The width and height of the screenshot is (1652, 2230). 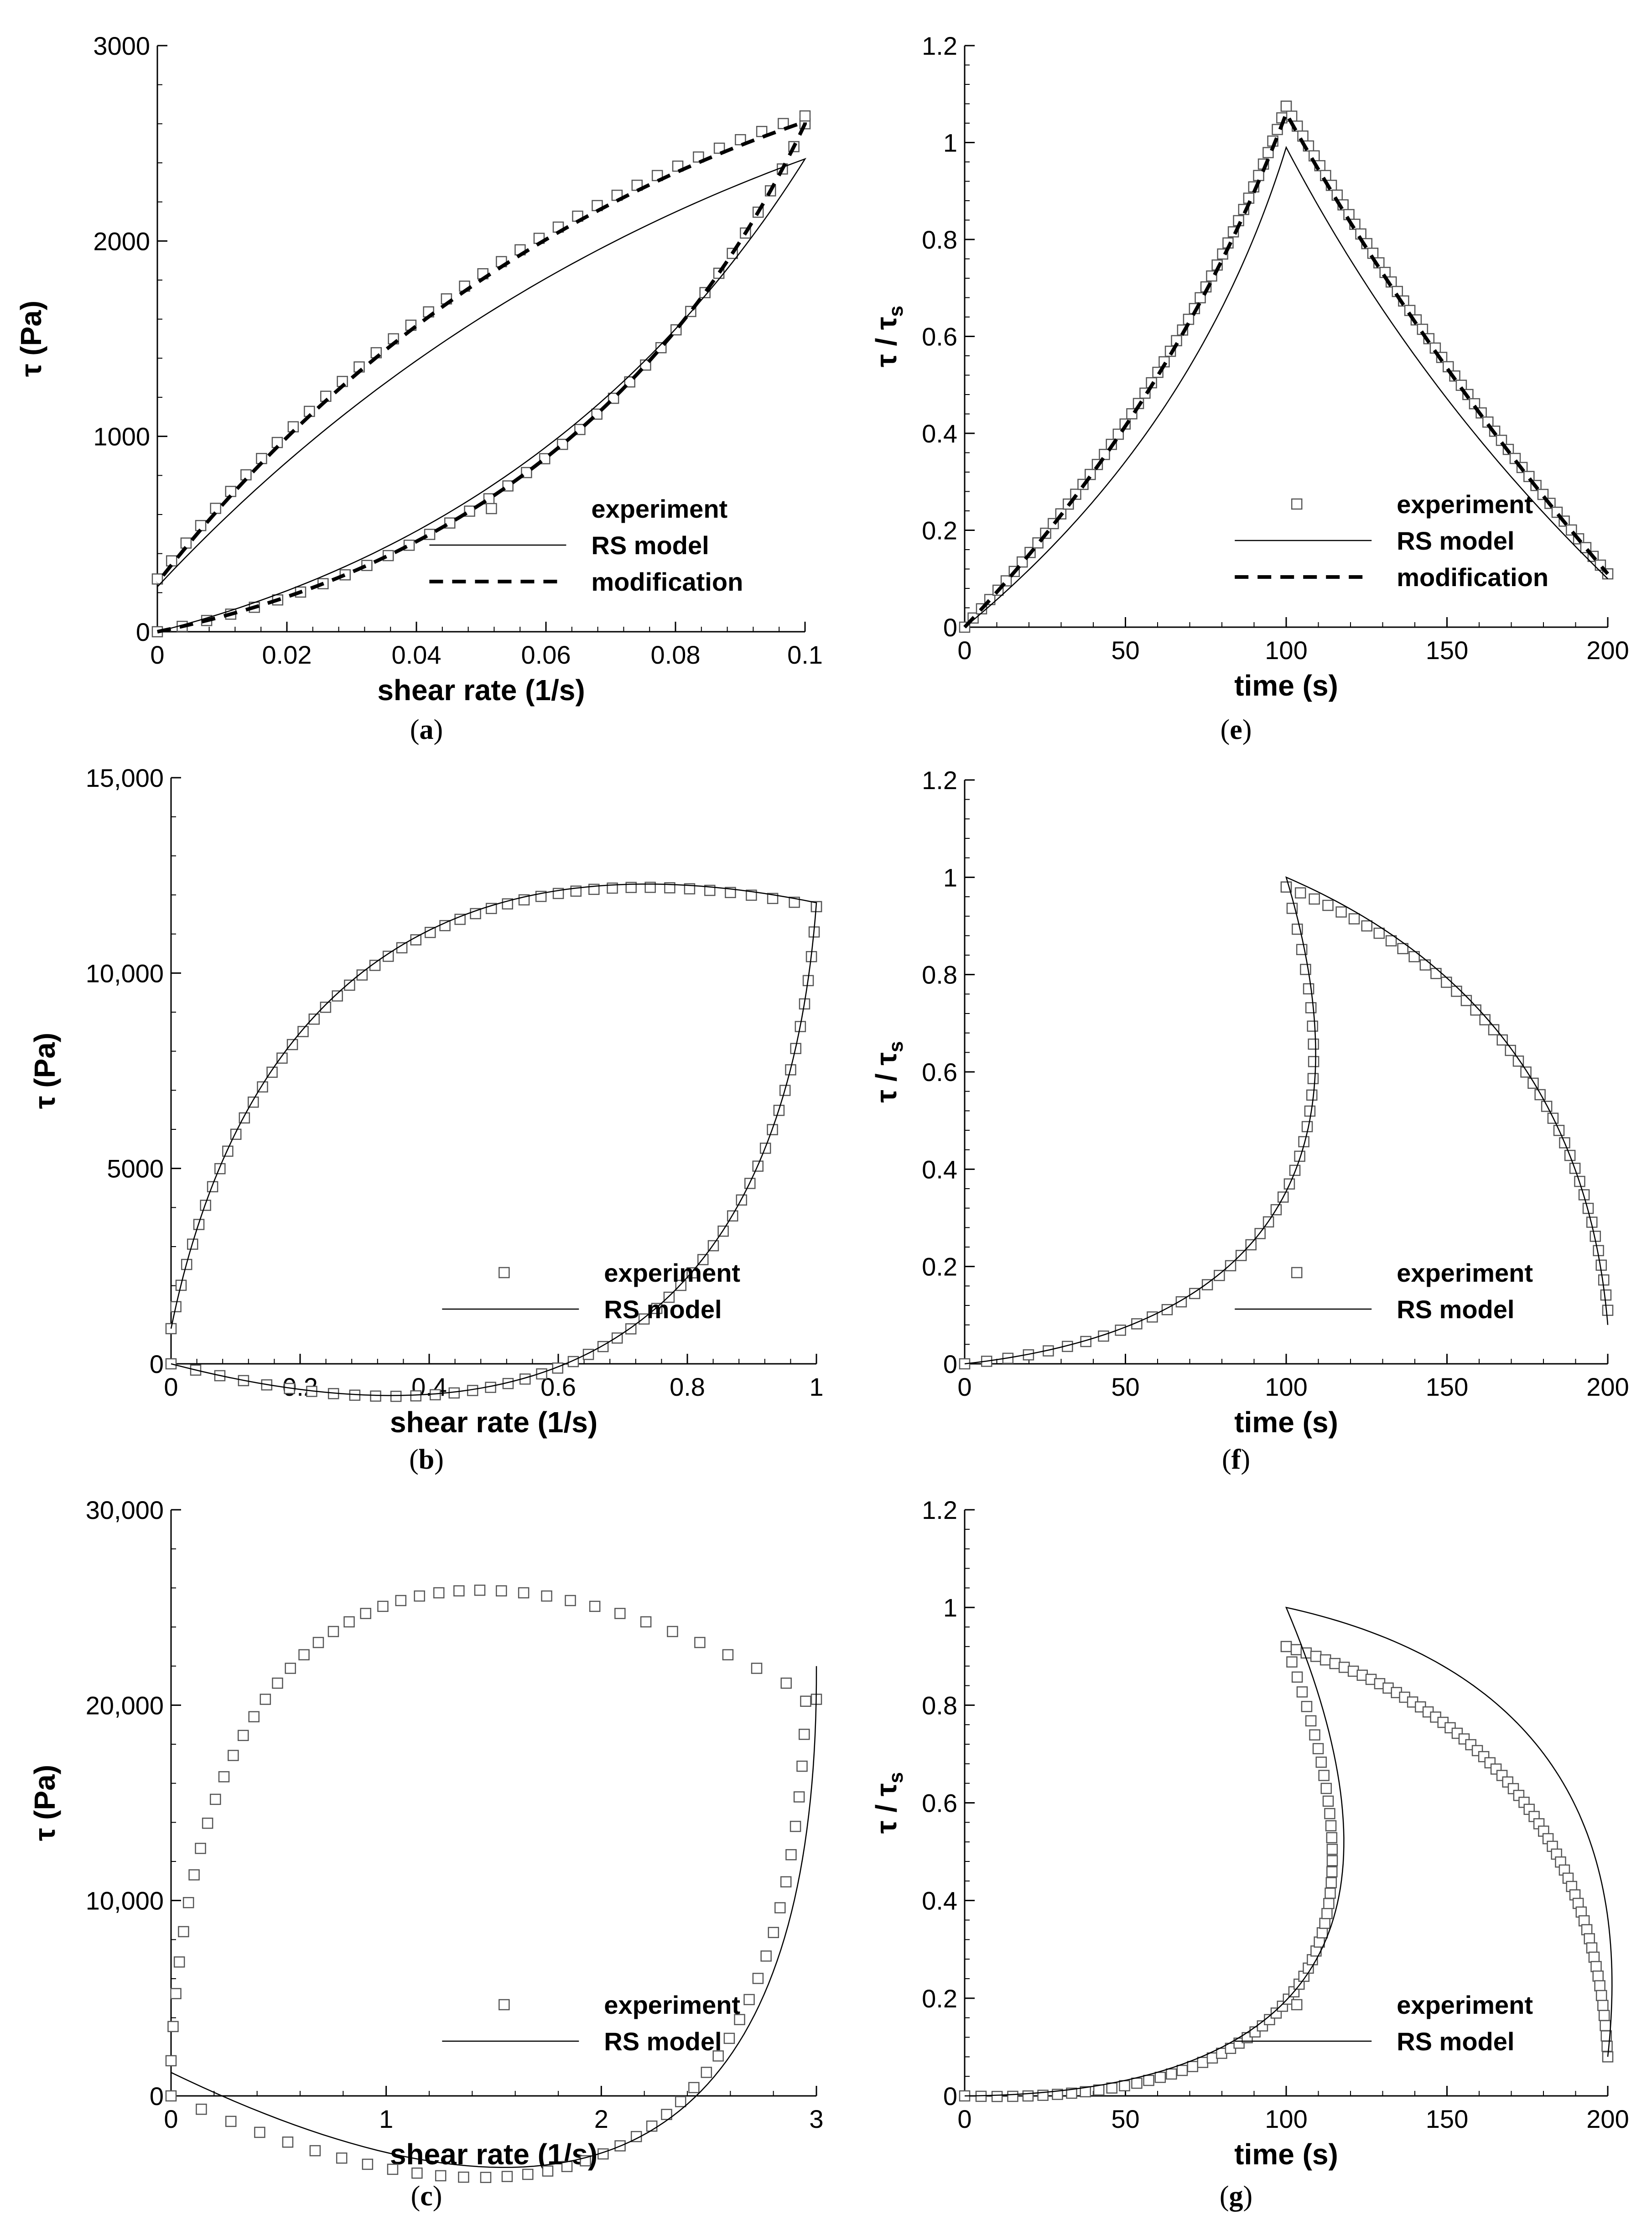 I want to click on y-tick-label: 0.8, so click(x=940, y=239).